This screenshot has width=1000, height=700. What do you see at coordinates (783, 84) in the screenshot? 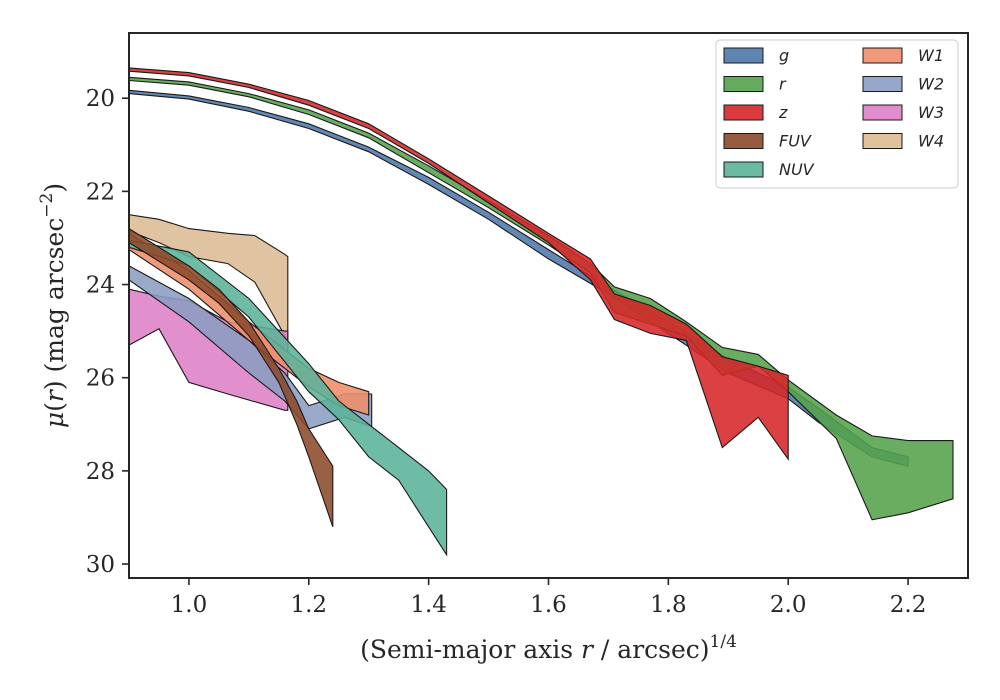
I see `legend-label-r: r` at bounding box center [783, 84].